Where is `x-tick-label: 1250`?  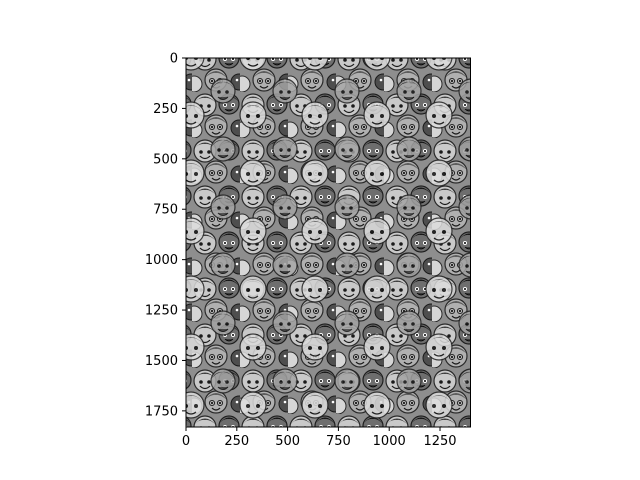 x-tick-label: 1250 is located at coordinates (439, 441).